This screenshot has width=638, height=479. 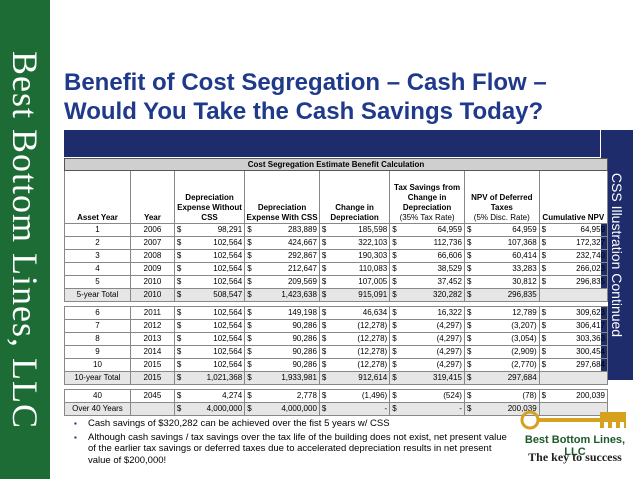 I want to click on cell-asset-year: 9, so click(x=97, y=352).